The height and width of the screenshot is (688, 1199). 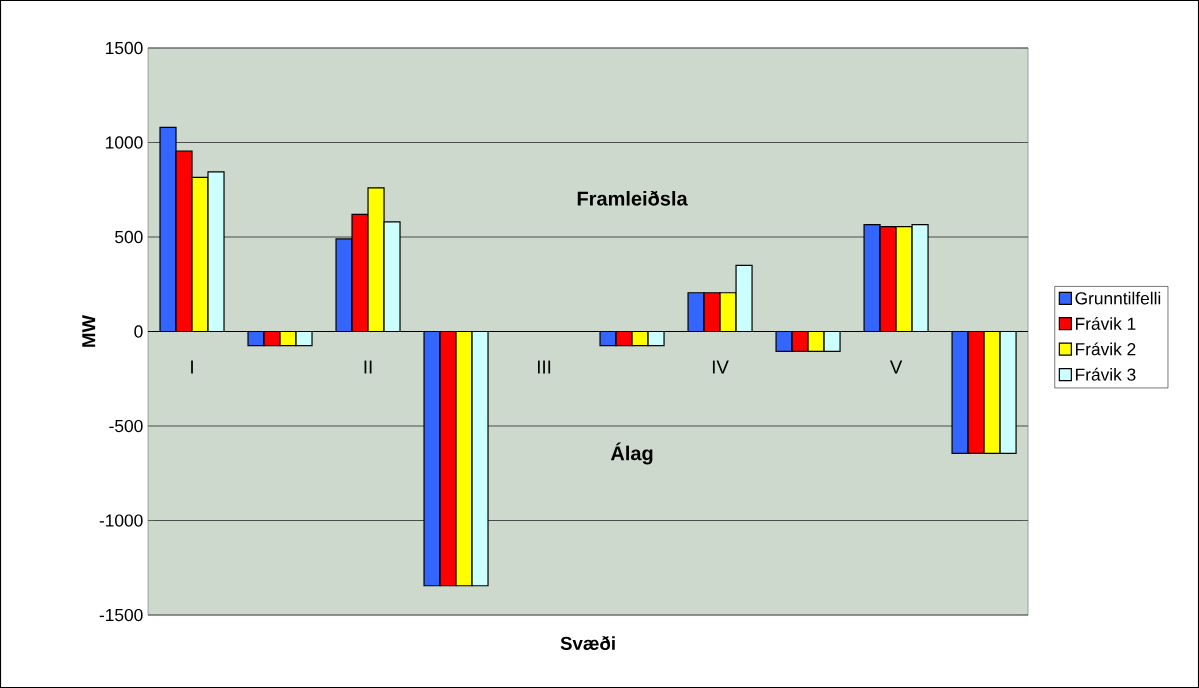 I want to click on y-tick-label: -1000, so click(x=121, y=520).